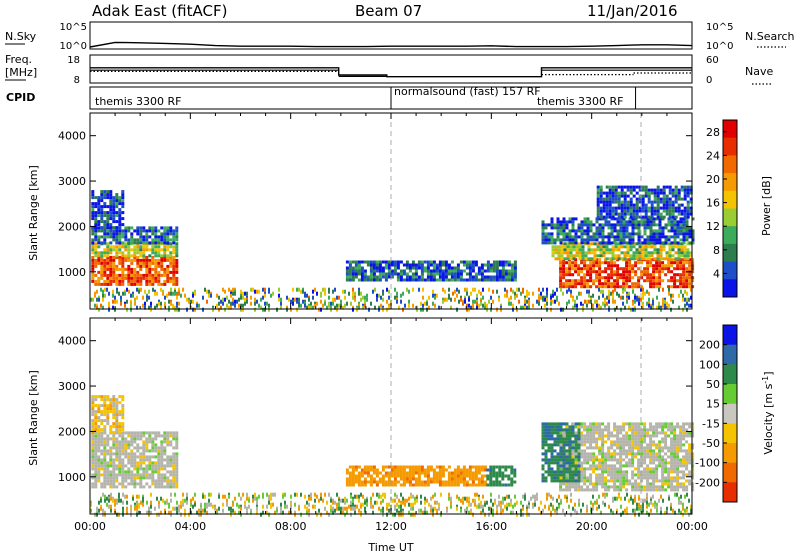 The height and width of the screenshot is (554, 800). What do you see at coordinates (77, 80) in the screenshot?
I see `freq-tick-bottom: 8` at bounding box center [77, 80].